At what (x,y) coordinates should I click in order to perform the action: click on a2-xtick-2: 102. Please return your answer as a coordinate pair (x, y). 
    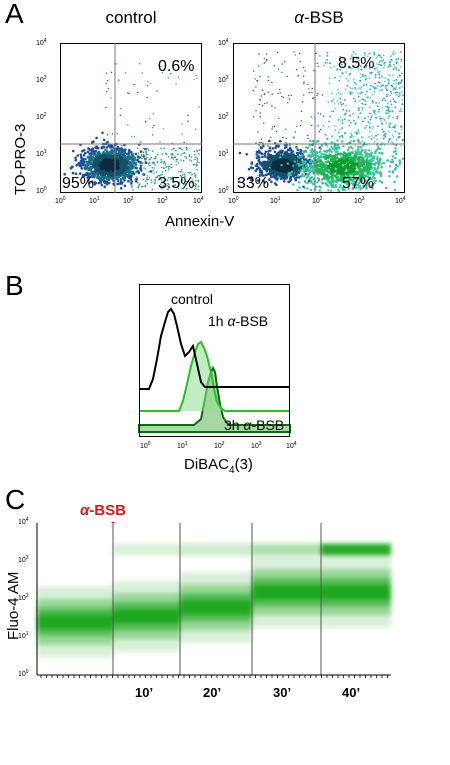
    Looking at the image, I should click on (317, 200).